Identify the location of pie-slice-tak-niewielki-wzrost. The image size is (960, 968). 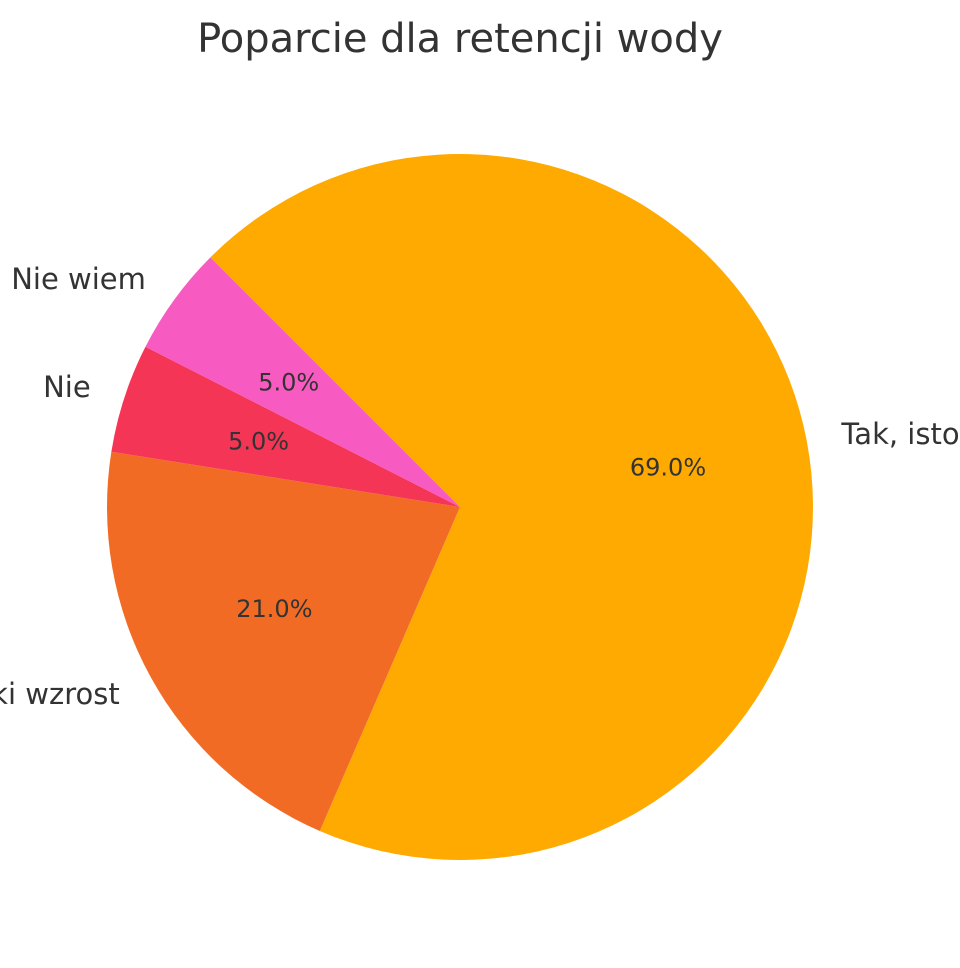
(283, 641).